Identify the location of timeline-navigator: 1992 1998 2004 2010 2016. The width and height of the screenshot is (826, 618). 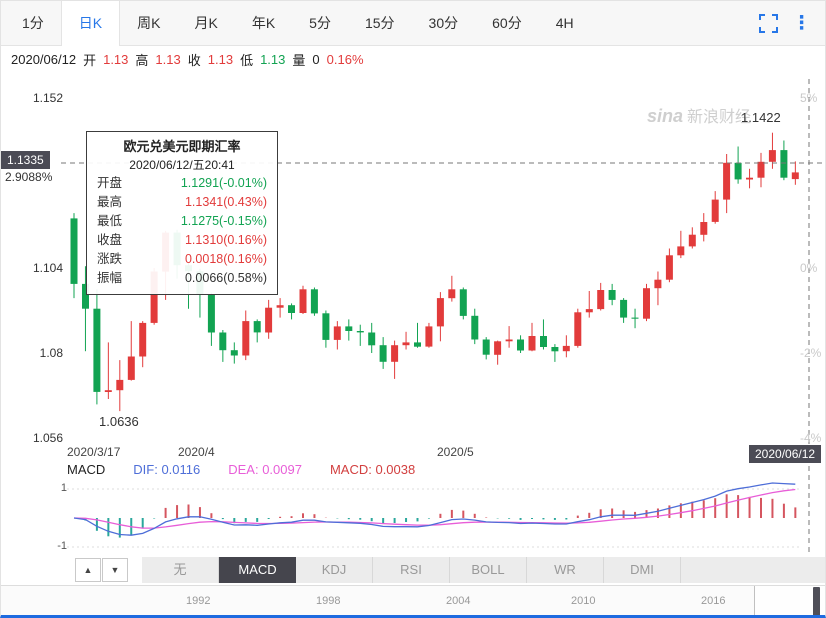
(413, 600).